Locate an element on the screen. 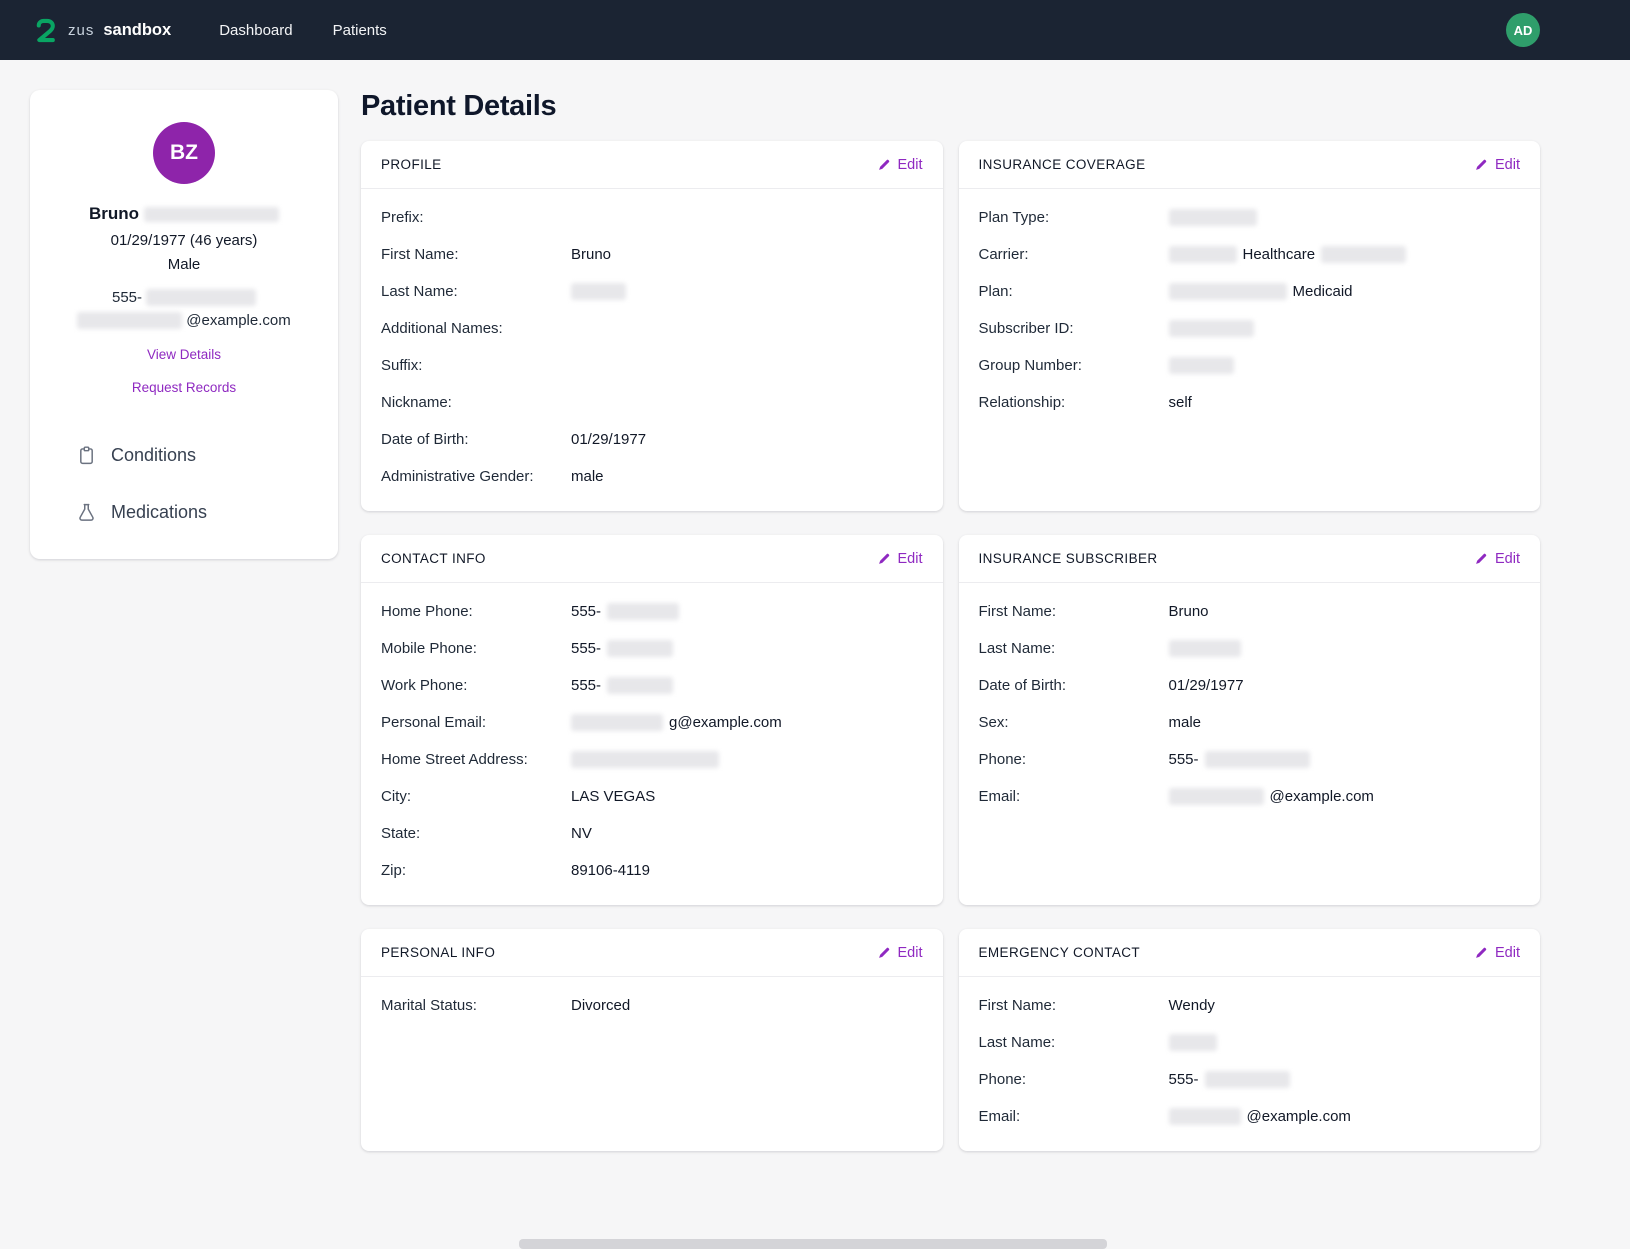 This screenshot has height=1249, width=1630. field-row: Phone: 555- is located at coordinates (1250, 1079).